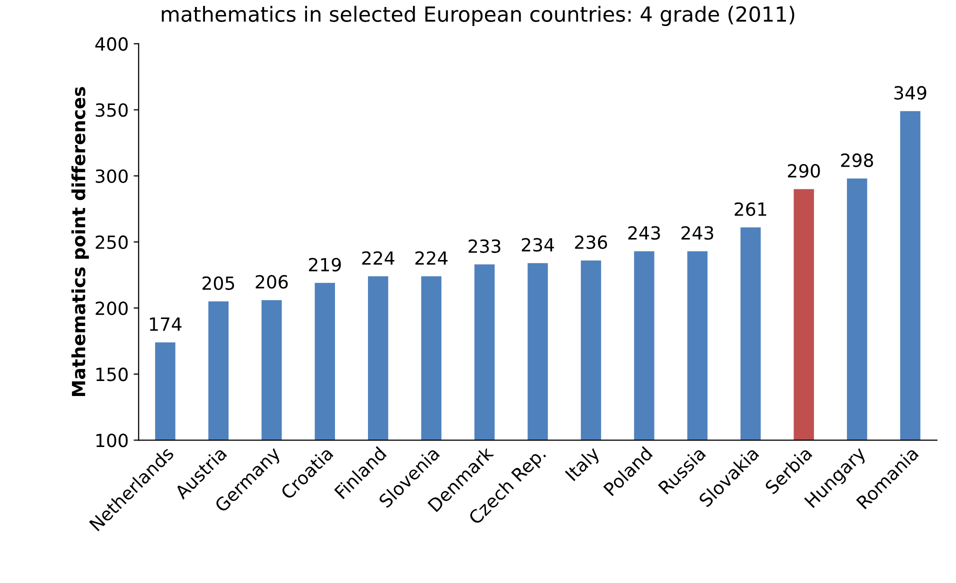 This screenshot has width=956, height=583. What do you see at coordinates (112, 308) in the screenshot?
I see `y-tick-label: 200` at bounding box center [112, 308].